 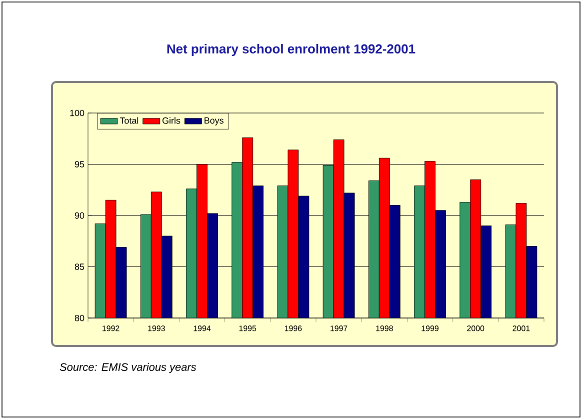 I want to click on y-tick-label: 90, so click(x=79, y=215).